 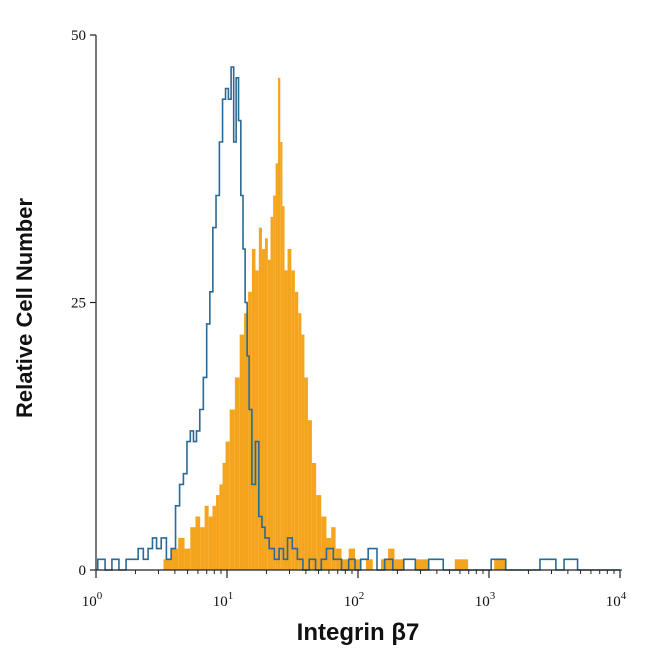 What do you see at coordinates (24, 308) in the screenshot?
I see `y-axis-title: Relative Cell Number` at bounding box center [24, 308].